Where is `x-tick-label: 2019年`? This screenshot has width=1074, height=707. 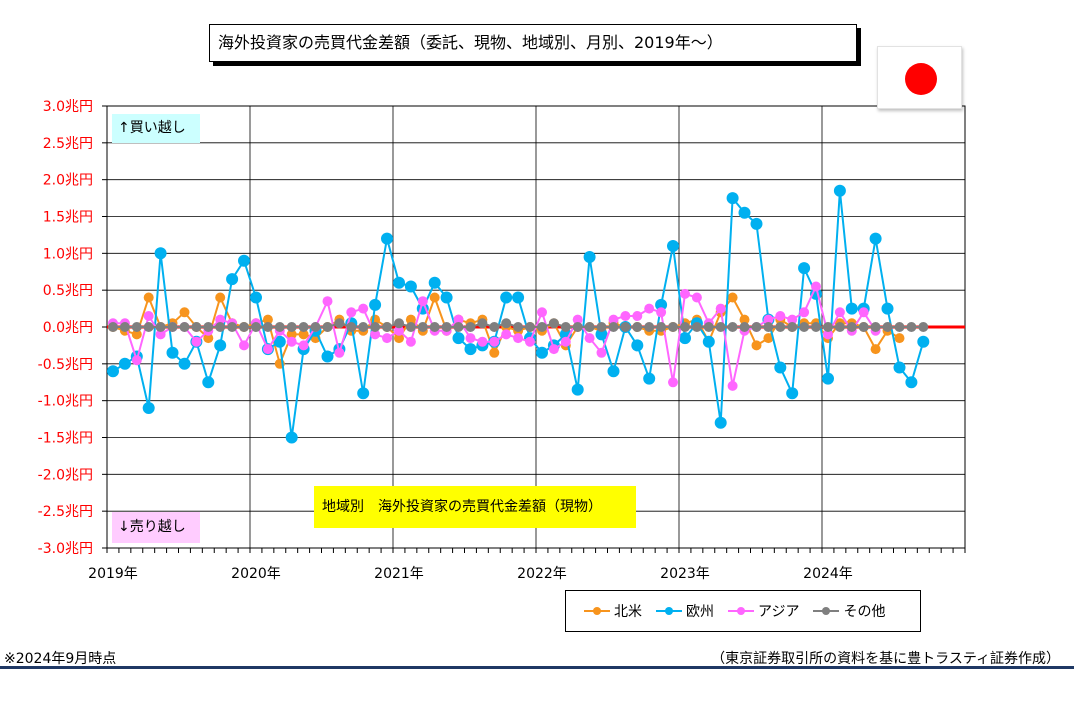
x-tick-label: 2019年 is located at coordinates (113, 574).